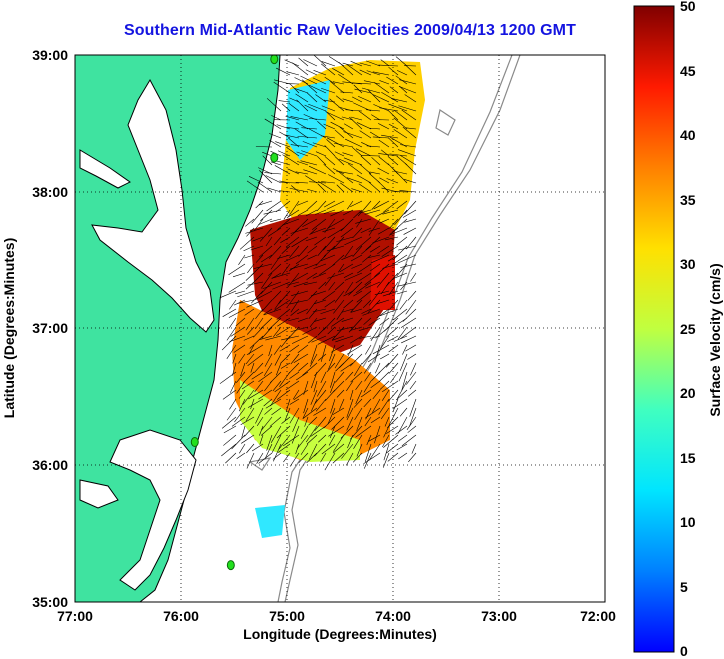 This screenshot has width=724, height=659. What do you see at coordinates (153, 510) in the screenshot?
I see `pamlico-sound` at bounding box center [153, 510].